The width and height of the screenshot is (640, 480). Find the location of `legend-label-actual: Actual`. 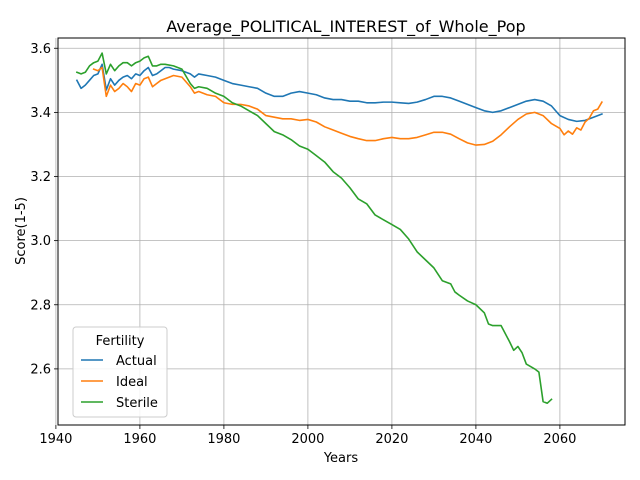

legend-label-actual: Actual is located at coordinates (136, 361).